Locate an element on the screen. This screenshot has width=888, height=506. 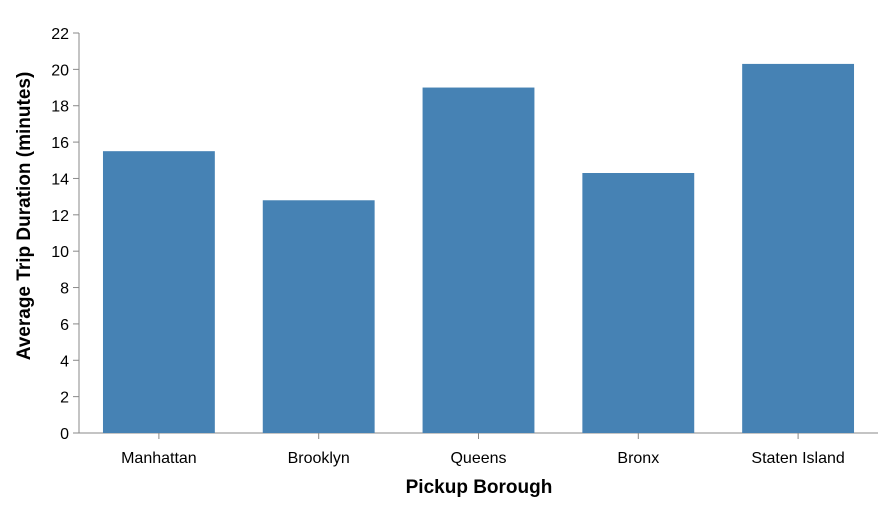
x-tick-label: Bronx is located at coordinates (638, 458).